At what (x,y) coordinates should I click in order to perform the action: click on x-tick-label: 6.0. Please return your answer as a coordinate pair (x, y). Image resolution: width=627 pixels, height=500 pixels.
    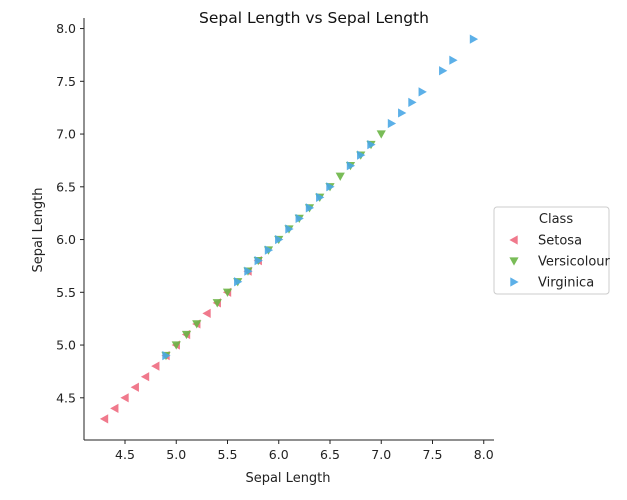
    Looking at the image, I should click on (279, 454).